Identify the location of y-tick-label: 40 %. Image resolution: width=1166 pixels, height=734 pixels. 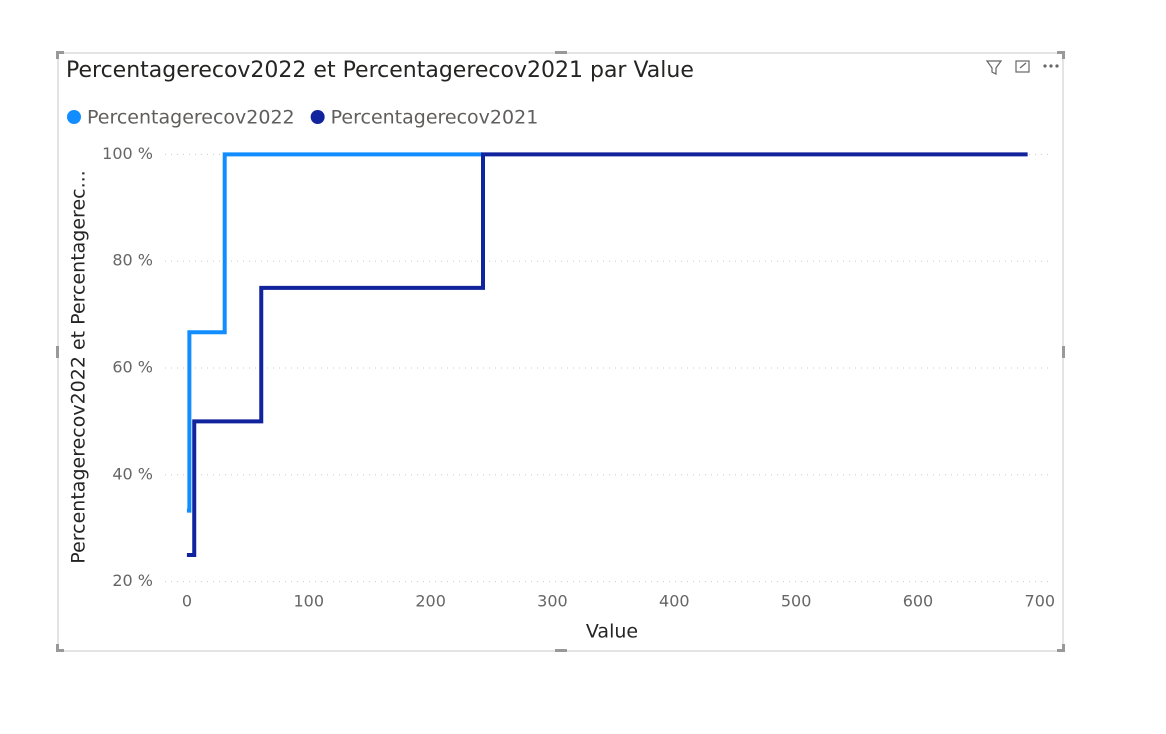
(132, 473).